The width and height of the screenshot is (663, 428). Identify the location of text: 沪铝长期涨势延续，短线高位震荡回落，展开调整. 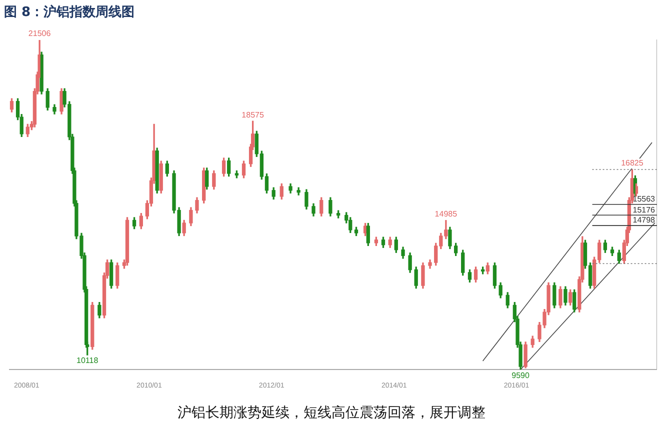
(331, 413).